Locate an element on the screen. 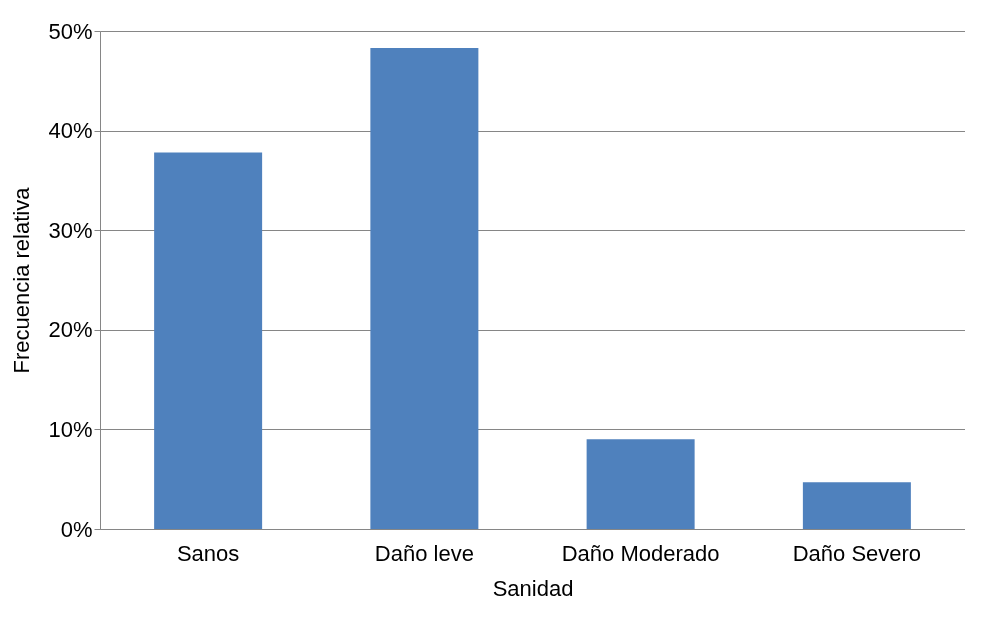 The image size is (1005, 631). y-tick-label: 20% is located at coordinates (70, 330).